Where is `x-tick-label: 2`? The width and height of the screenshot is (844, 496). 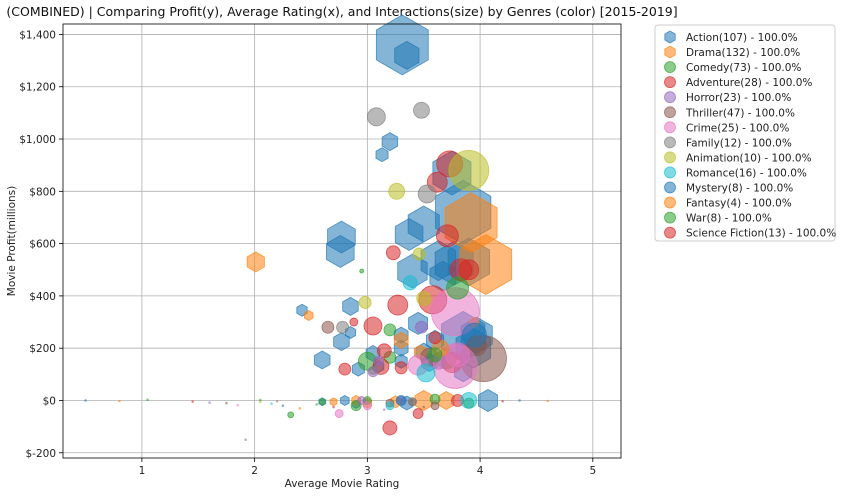 x-tick-label: 2 is located at coordinates (254, 471).